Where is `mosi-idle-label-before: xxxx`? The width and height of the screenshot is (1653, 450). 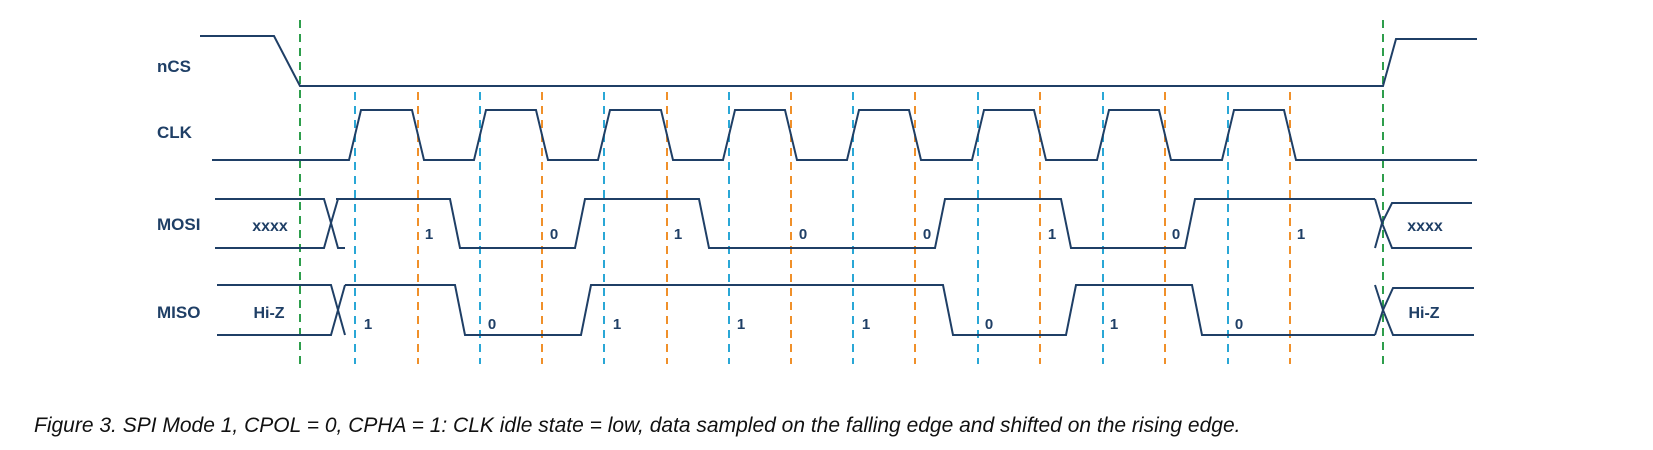
mosi-idle-label-before: xxxx is located at coordinates (270, 226).